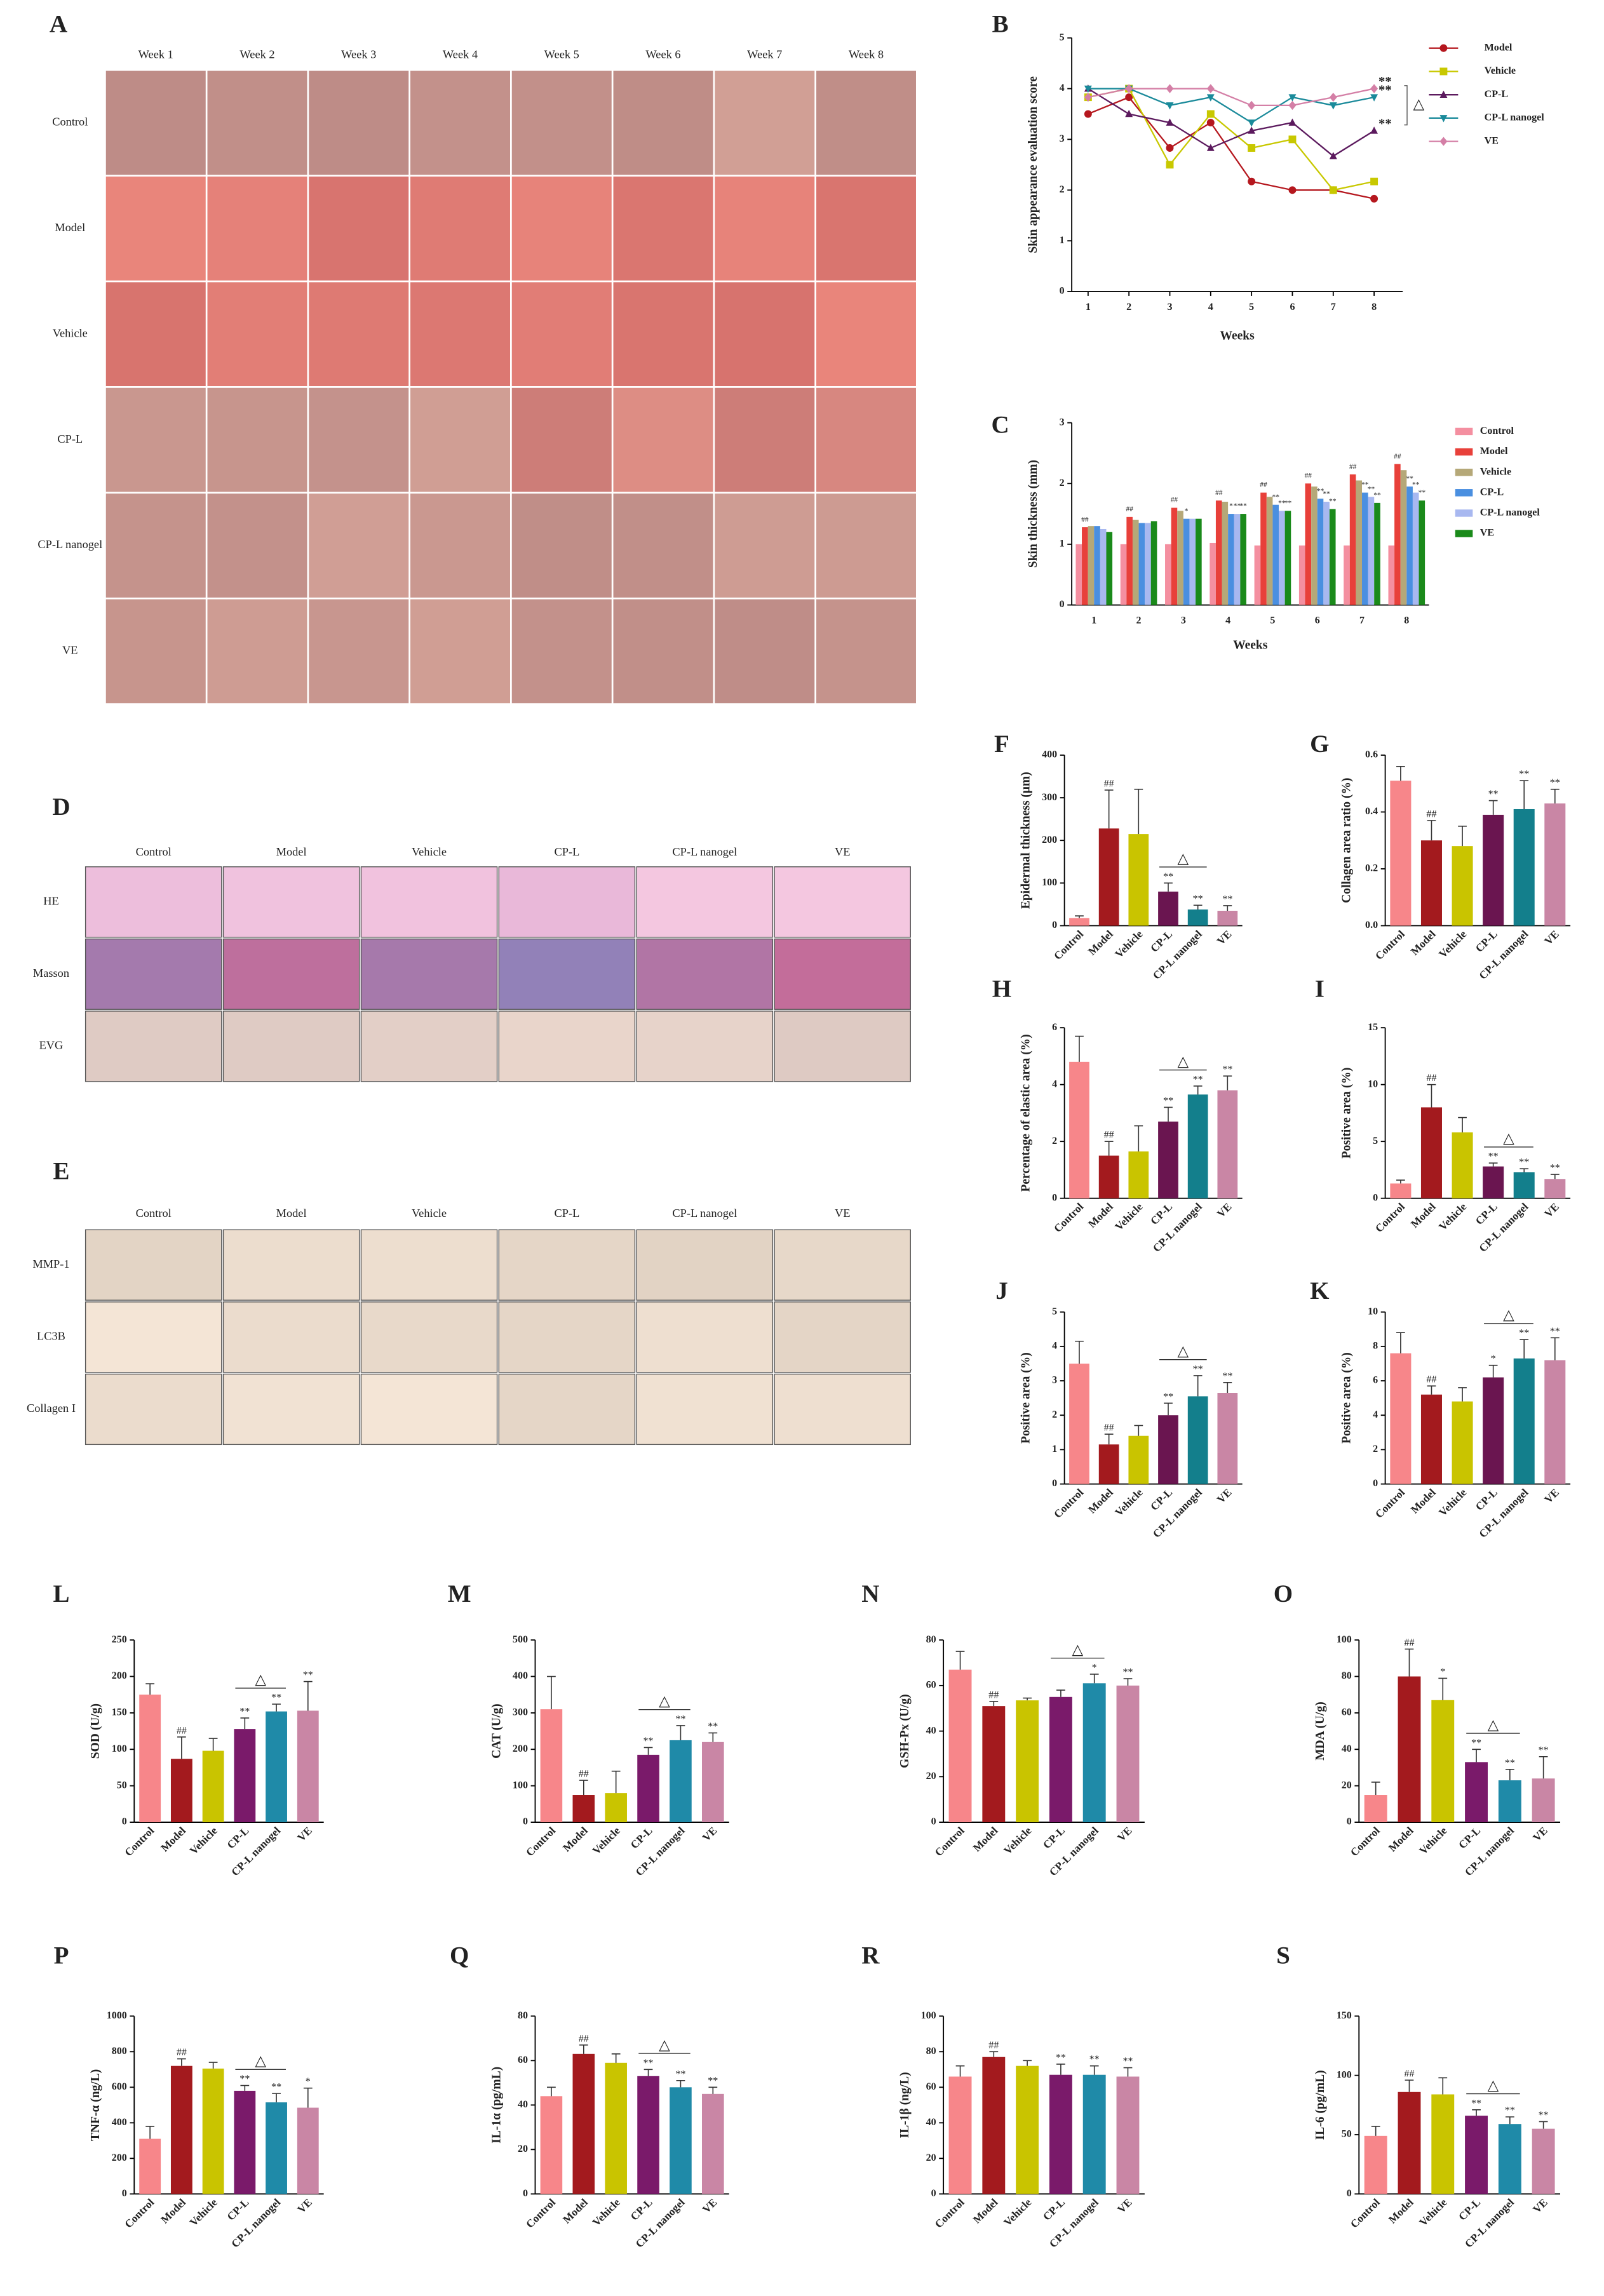  Describe the element at coordinates (154, 852) in the screenshot. I see `column-header: Control` at that location.